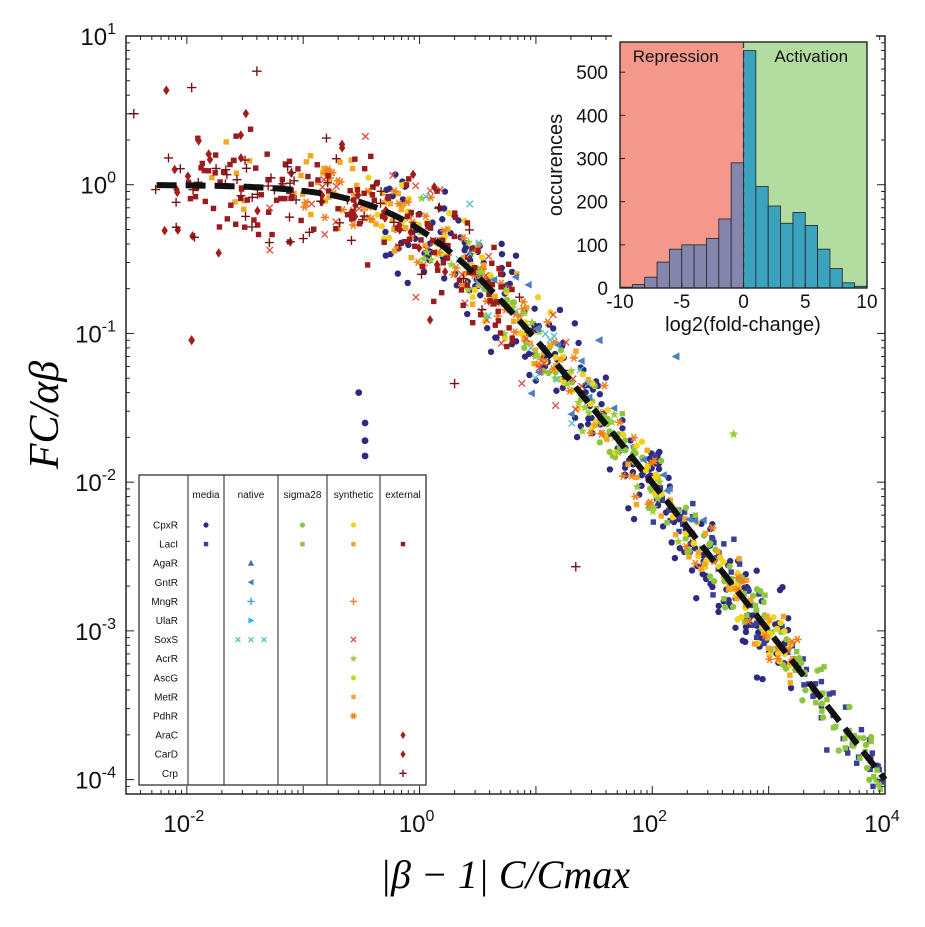 The height and width of the screenshot is (927, 925). I want to click on inset-x-tick-label: -5, so click(681, 302).